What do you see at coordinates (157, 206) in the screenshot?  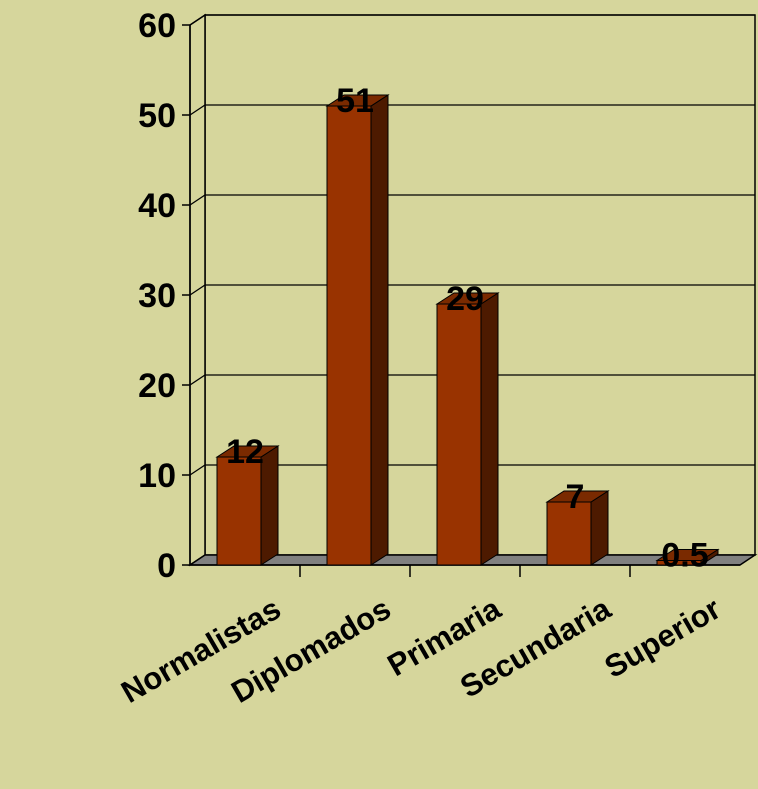 I see `y-tick-label: 40` at bounding box center [157, 206].